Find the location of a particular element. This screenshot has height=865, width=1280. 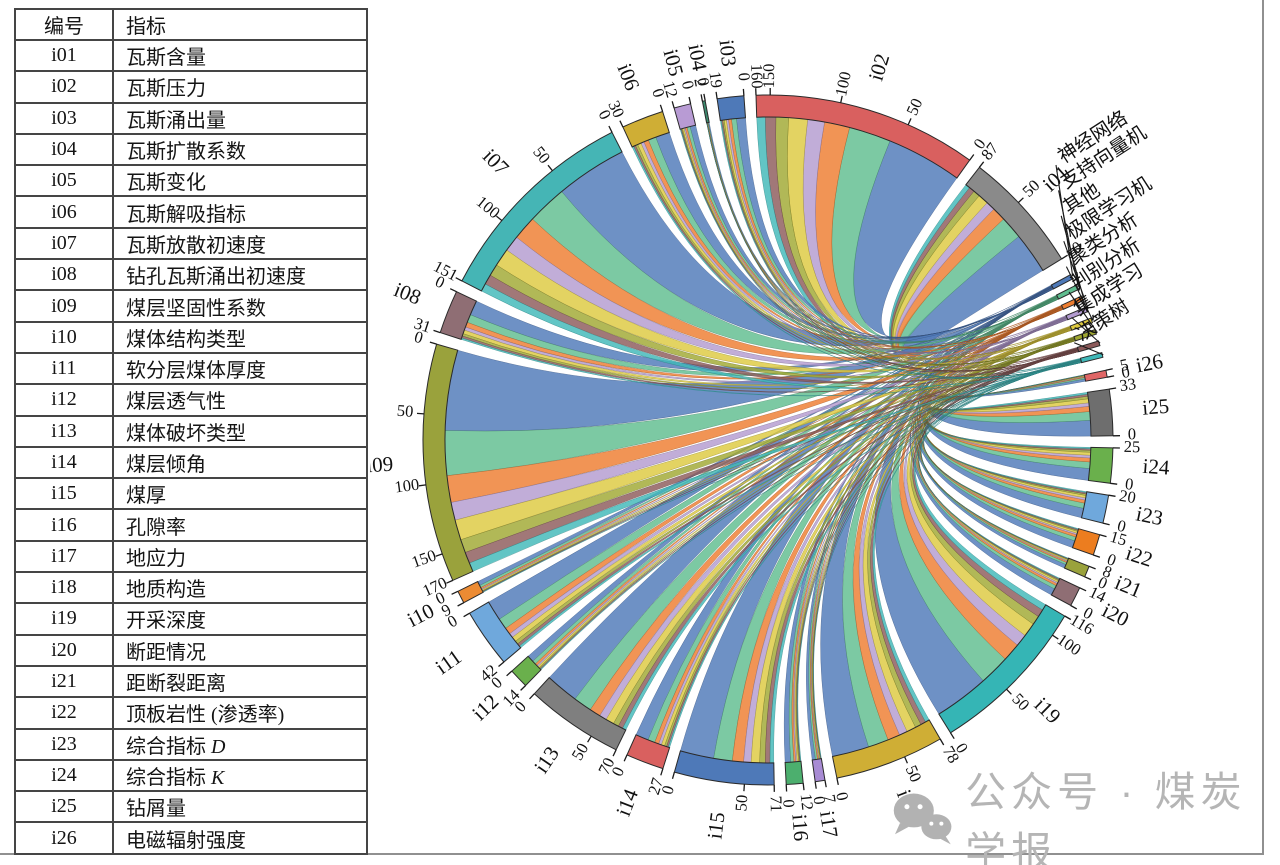

indicator-label: 软分层煤体厚度 is located at coordinates (240, 368).